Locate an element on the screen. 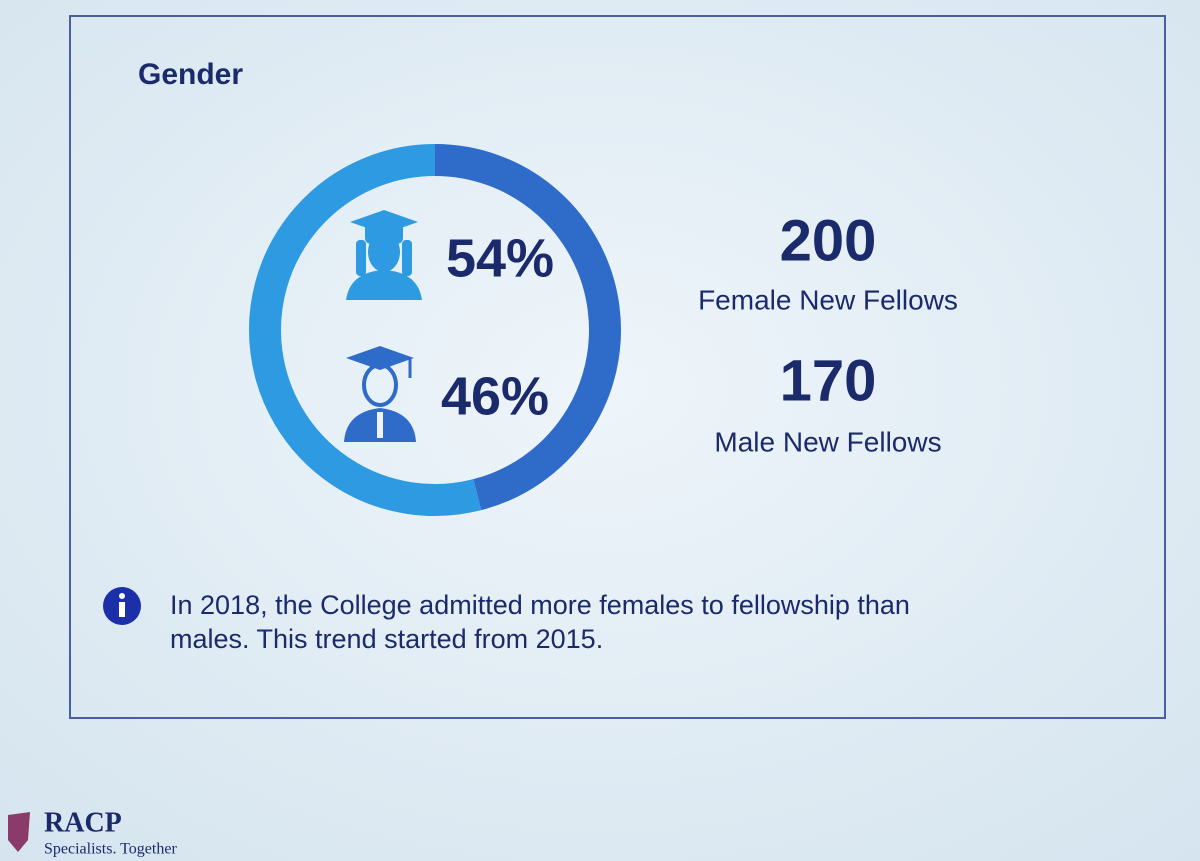  stat-value: 200 is located at coordinates (828, 240).